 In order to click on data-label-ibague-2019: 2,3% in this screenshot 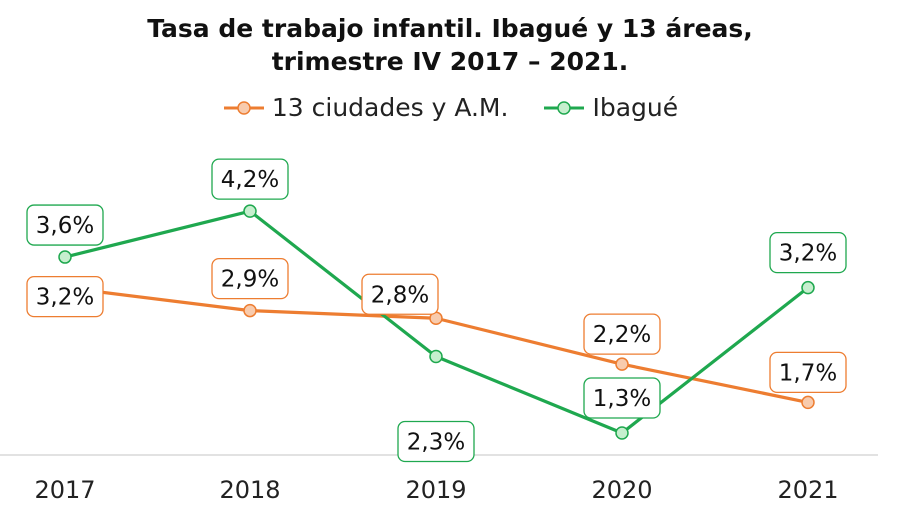, I will do `click(436, 443)`.